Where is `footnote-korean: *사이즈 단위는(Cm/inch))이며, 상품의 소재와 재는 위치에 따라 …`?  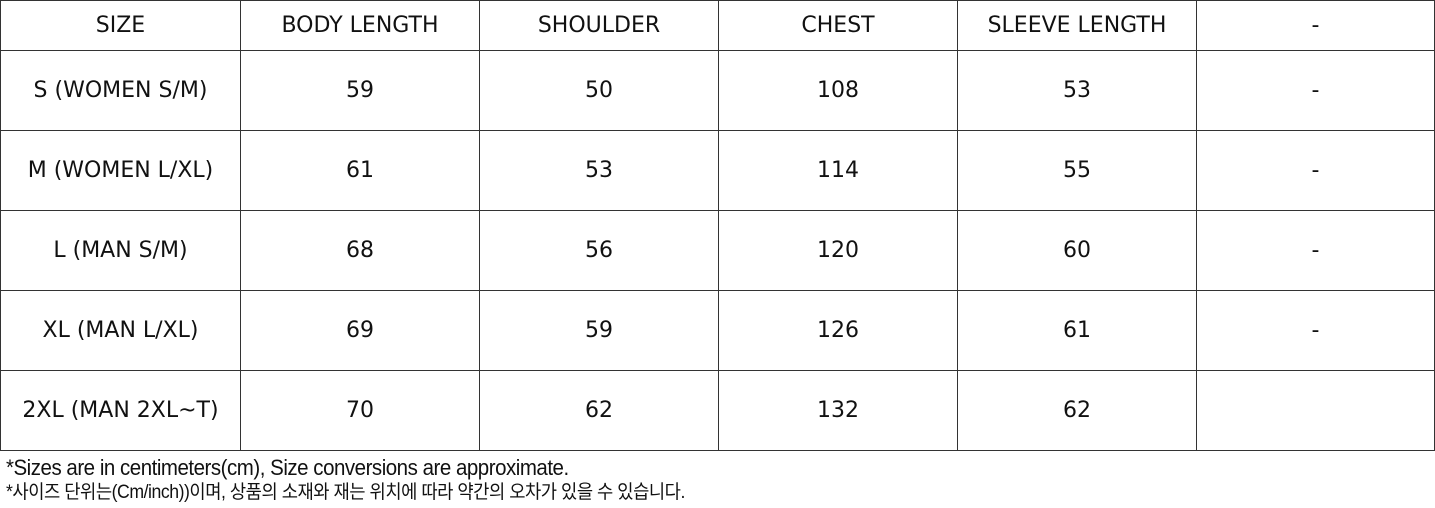 footnote-korean: *사이즈 단위는(Cm/inch))이며, 상품의 소재와 재는 위치에 따라 … is located at coordinates (345, 492).